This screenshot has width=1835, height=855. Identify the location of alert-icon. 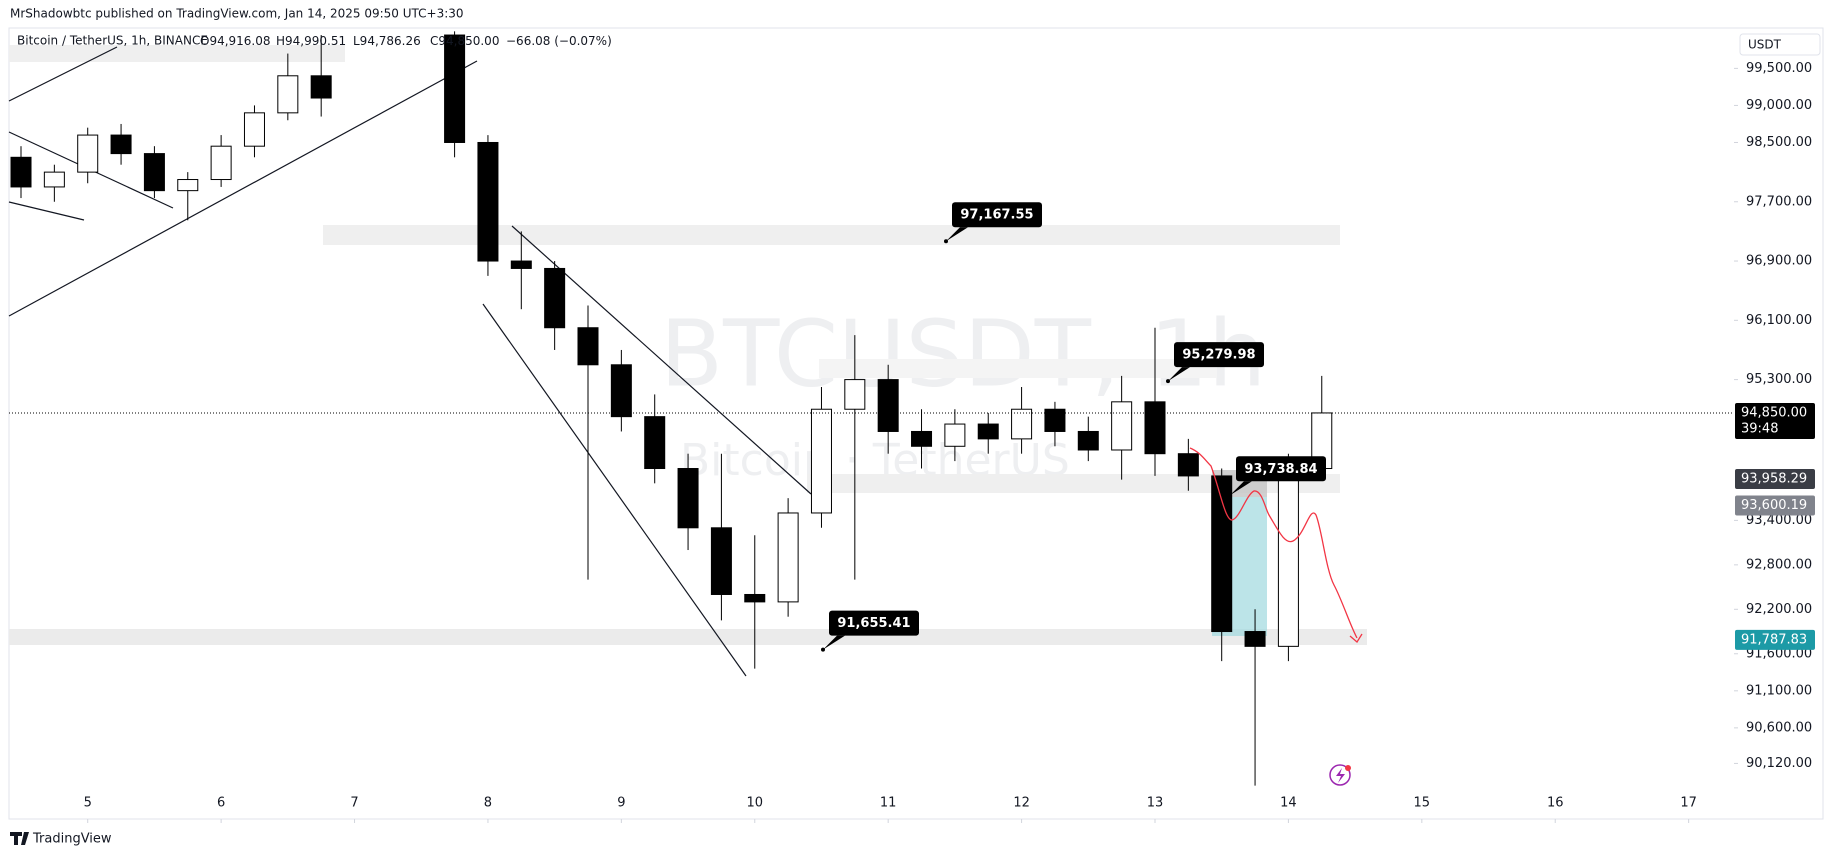
(1340, 775).